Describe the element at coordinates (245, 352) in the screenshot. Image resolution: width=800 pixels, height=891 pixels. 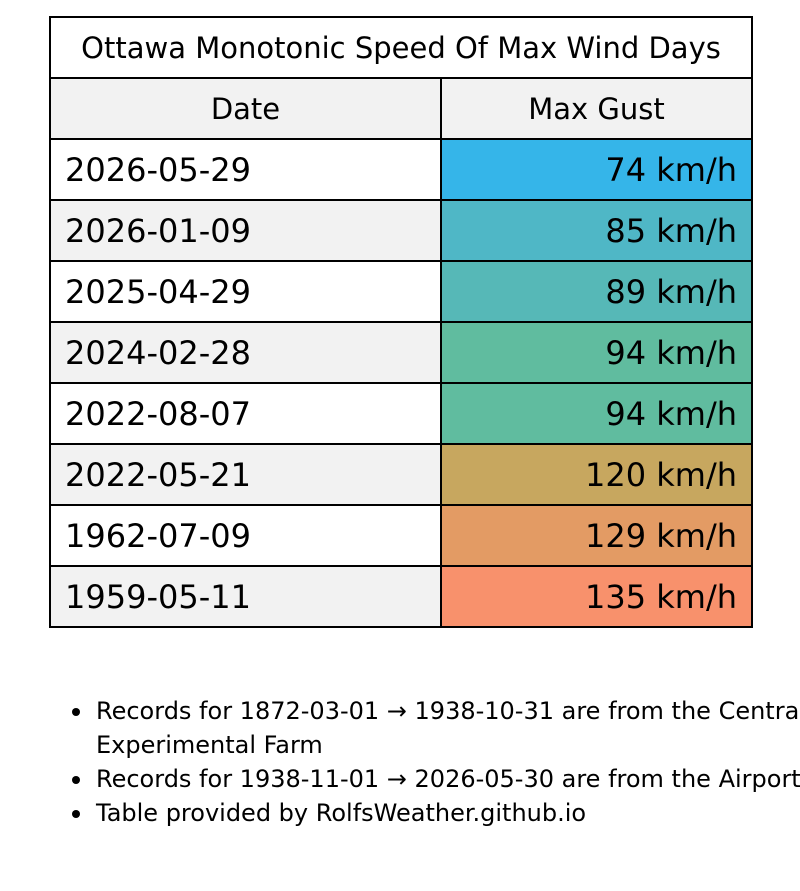
I see `date-cell: 2024-02-28` at that location.